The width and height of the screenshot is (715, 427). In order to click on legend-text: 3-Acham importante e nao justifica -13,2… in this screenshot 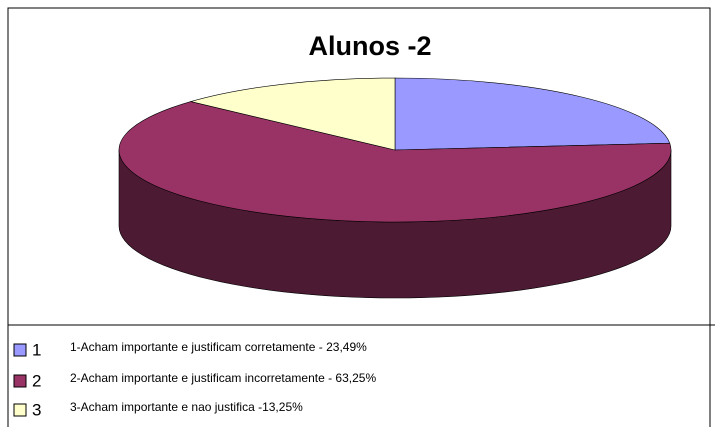, I will do `click(186, 407)`.